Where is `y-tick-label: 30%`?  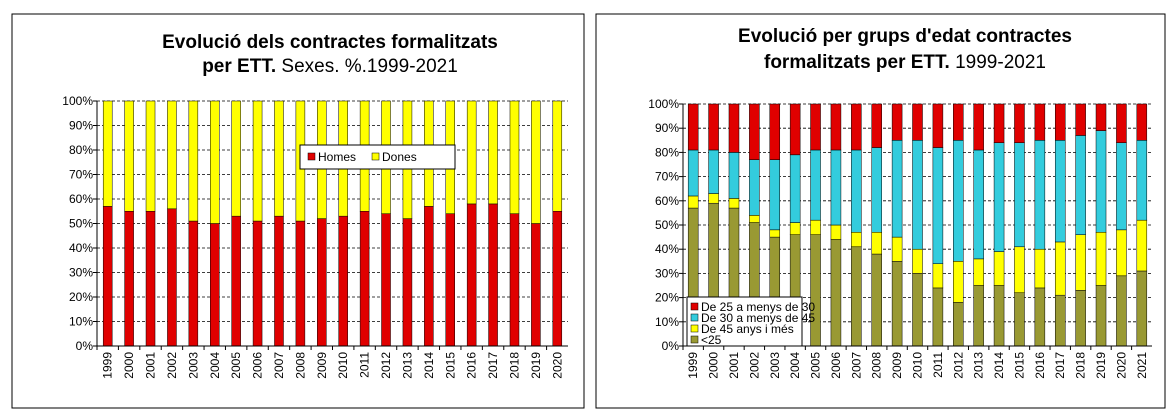 y-tick-label: 30% is located at coordinates (667, 273).